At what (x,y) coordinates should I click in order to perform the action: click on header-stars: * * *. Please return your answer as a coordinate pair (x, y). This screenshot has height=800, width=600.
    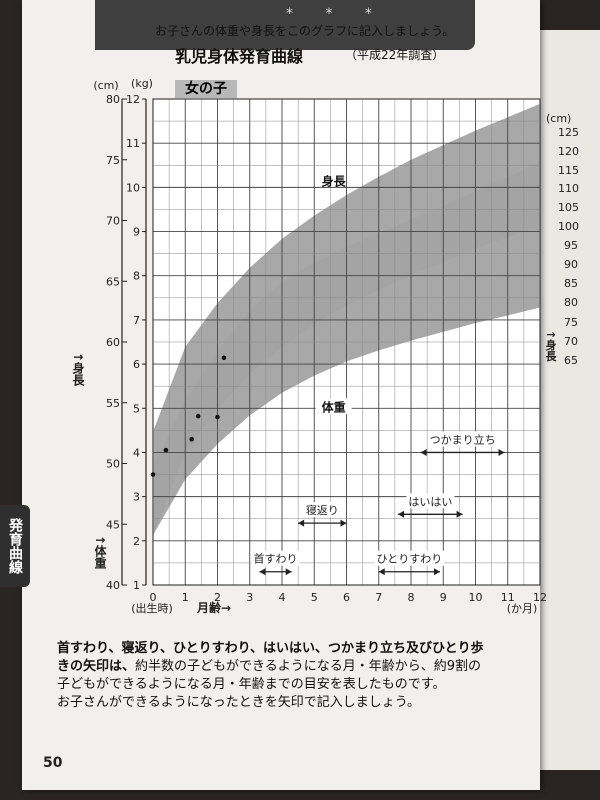
    Looking at the image, I should click on (336, 14).